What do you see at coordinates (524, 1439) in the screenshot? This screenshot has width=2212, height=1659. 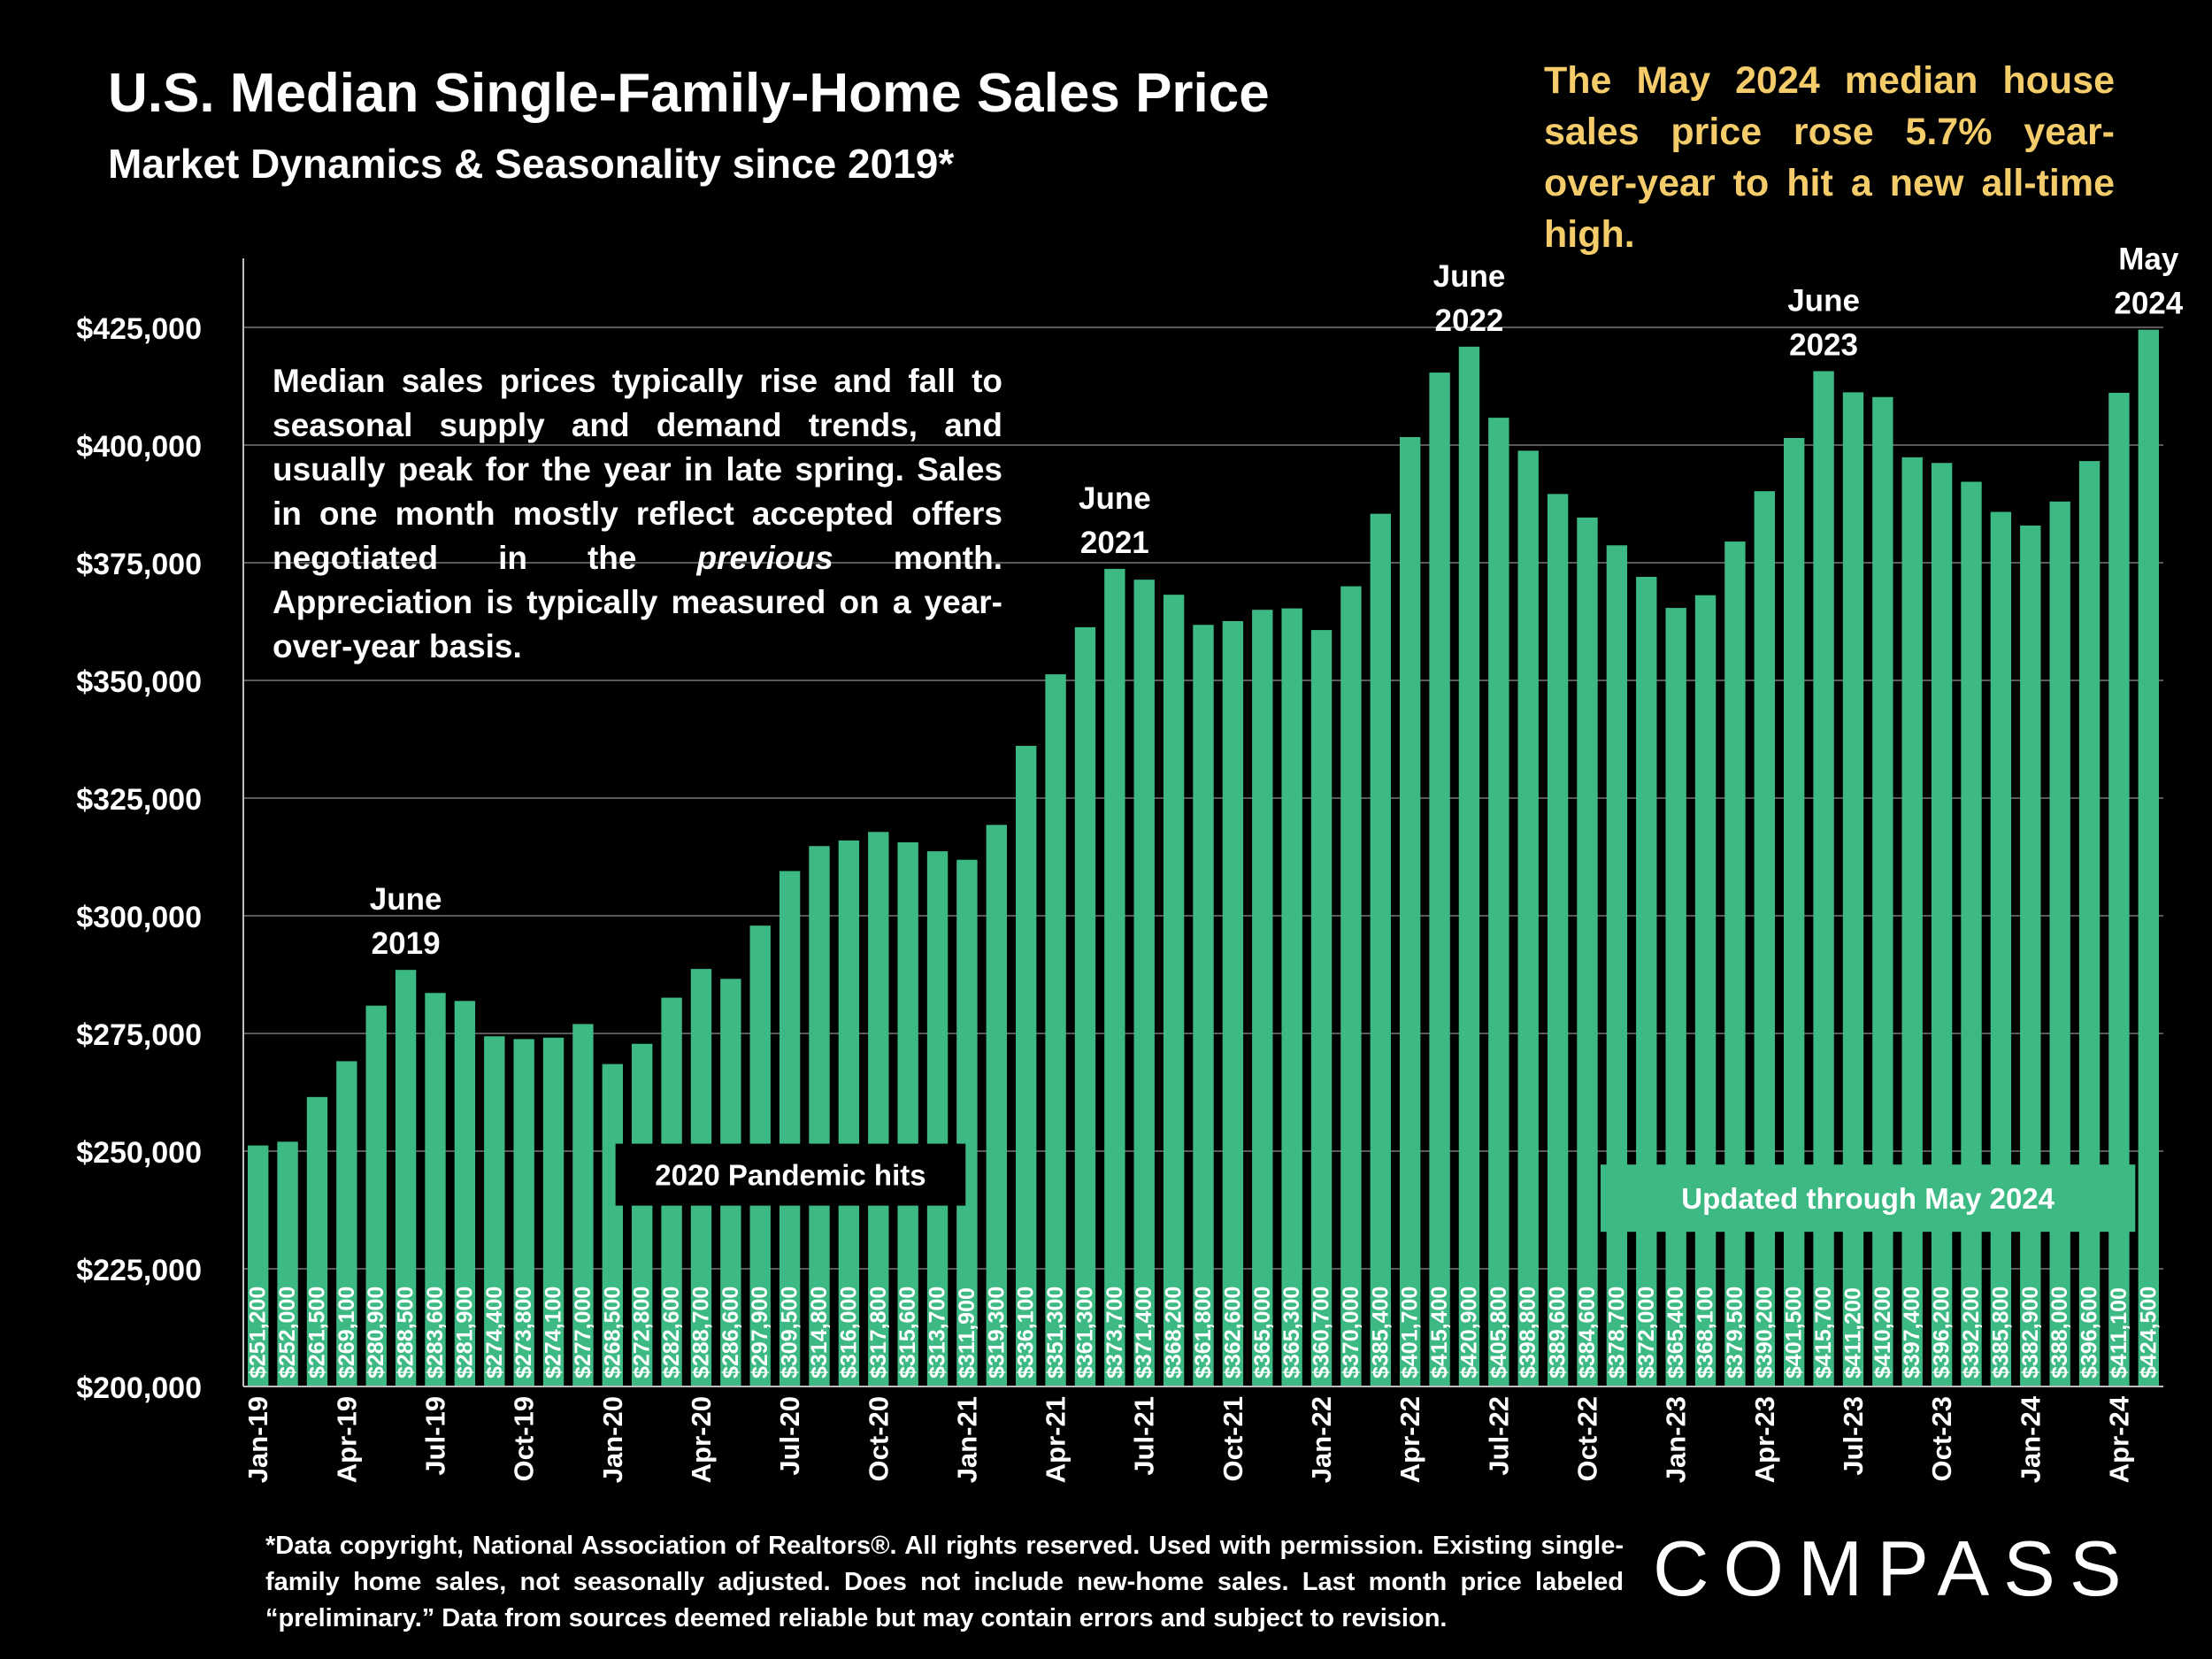 I see `x-tick-label: Oct-19` at bounding box center [524, 1439].